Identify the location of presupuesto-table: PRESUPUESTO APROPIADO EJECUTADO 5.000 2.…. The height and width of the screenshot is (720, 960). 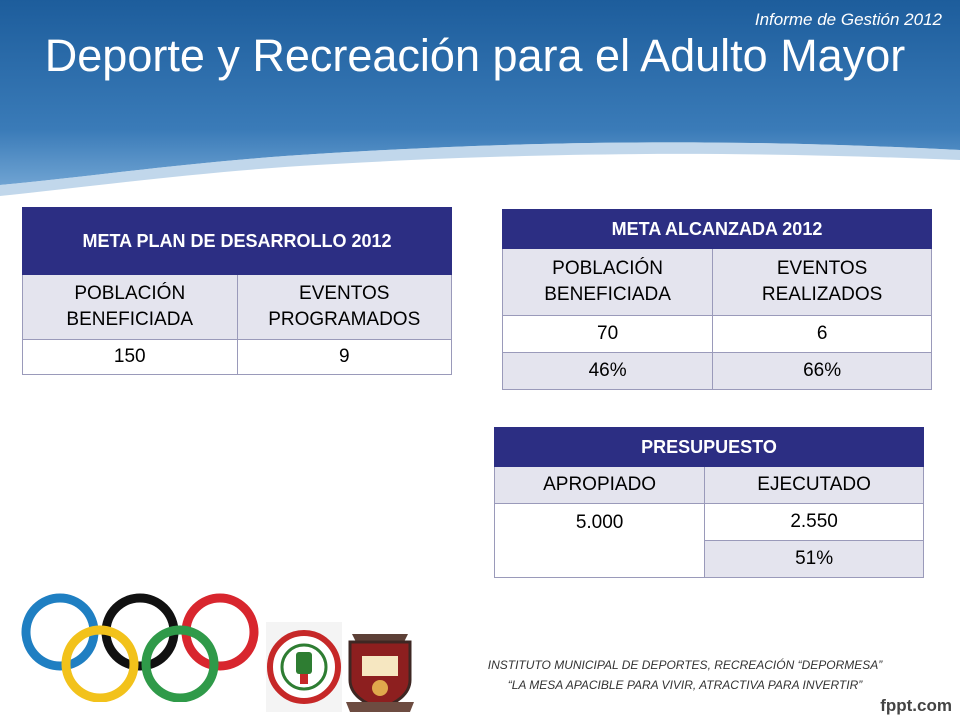
(708, 502).